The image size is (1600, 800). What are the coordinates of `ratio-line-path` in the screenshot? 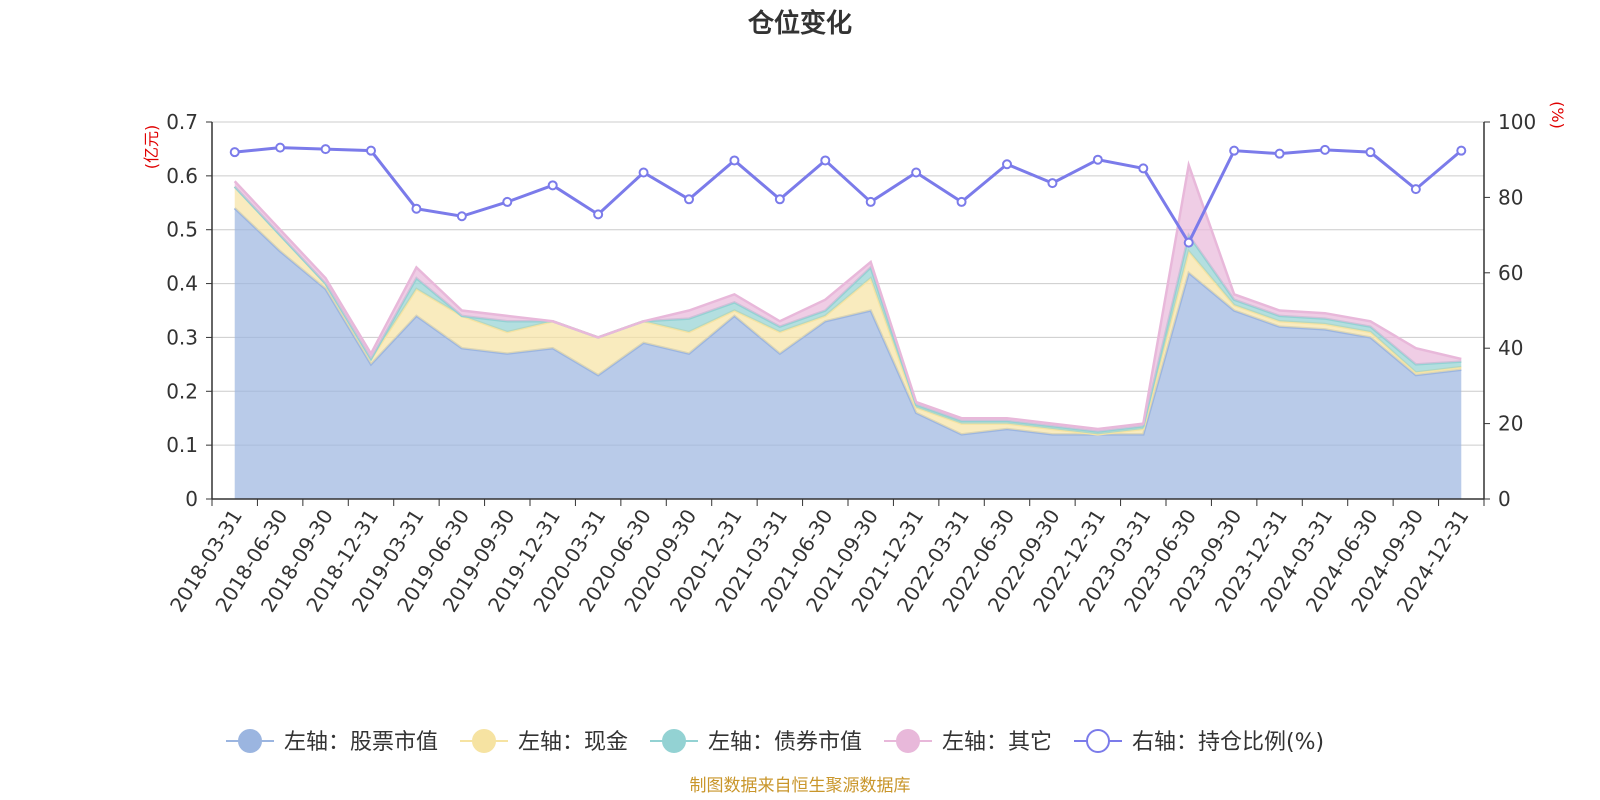 It's located at (848, 196).